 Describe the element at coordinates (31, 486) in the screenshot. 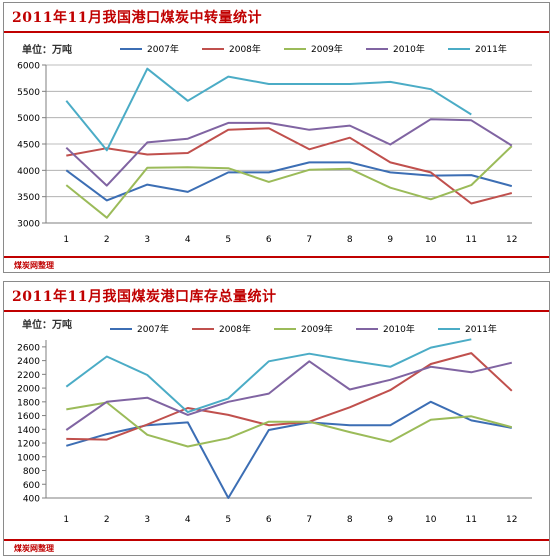

I see `y-tick-label: 600` at that location.